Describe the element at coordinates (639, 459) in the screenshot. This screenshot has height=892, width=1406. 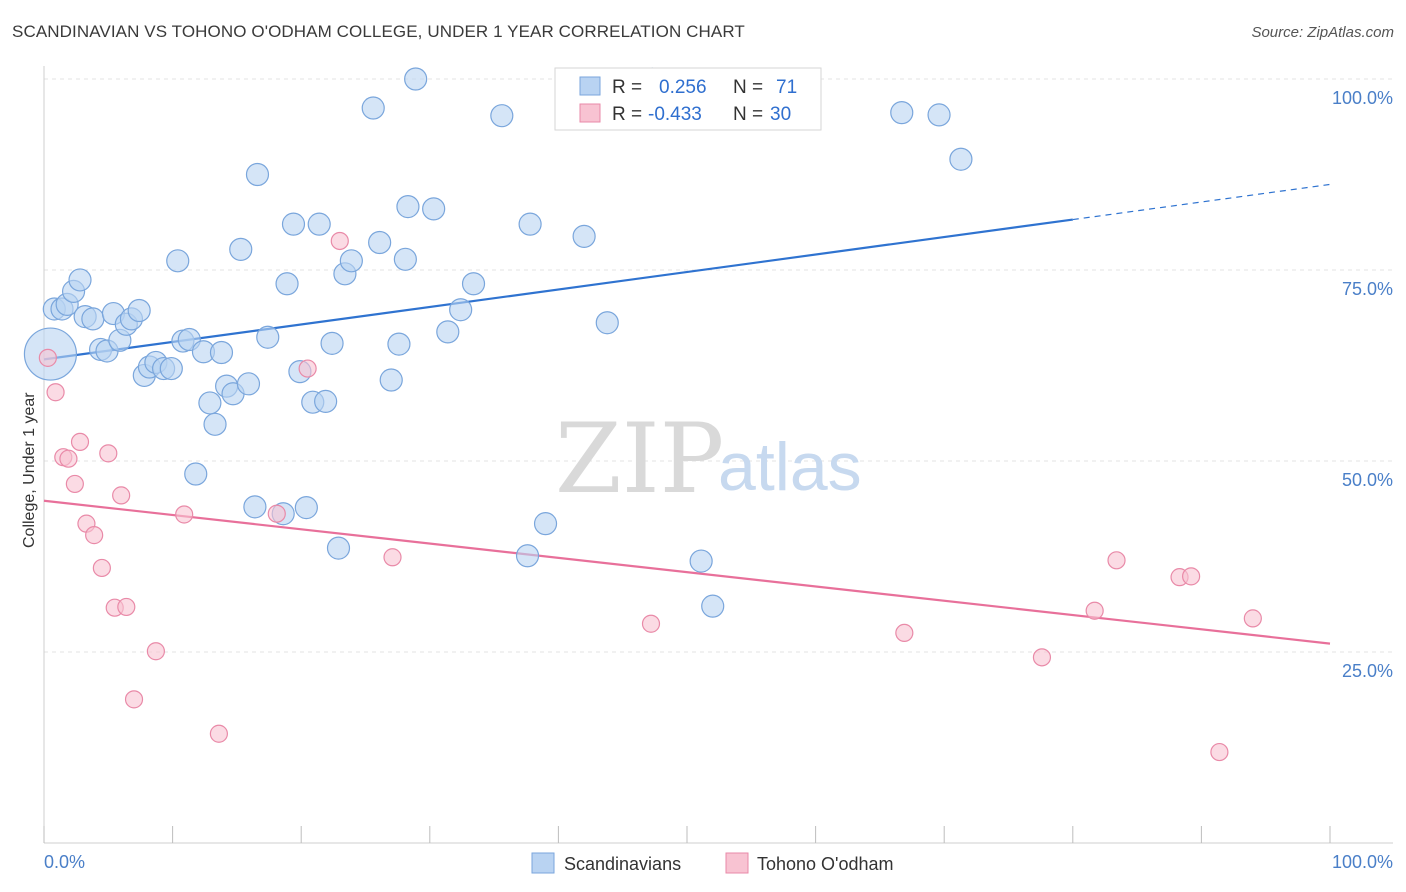
I see `watermark-zip: ZIP` at that location.